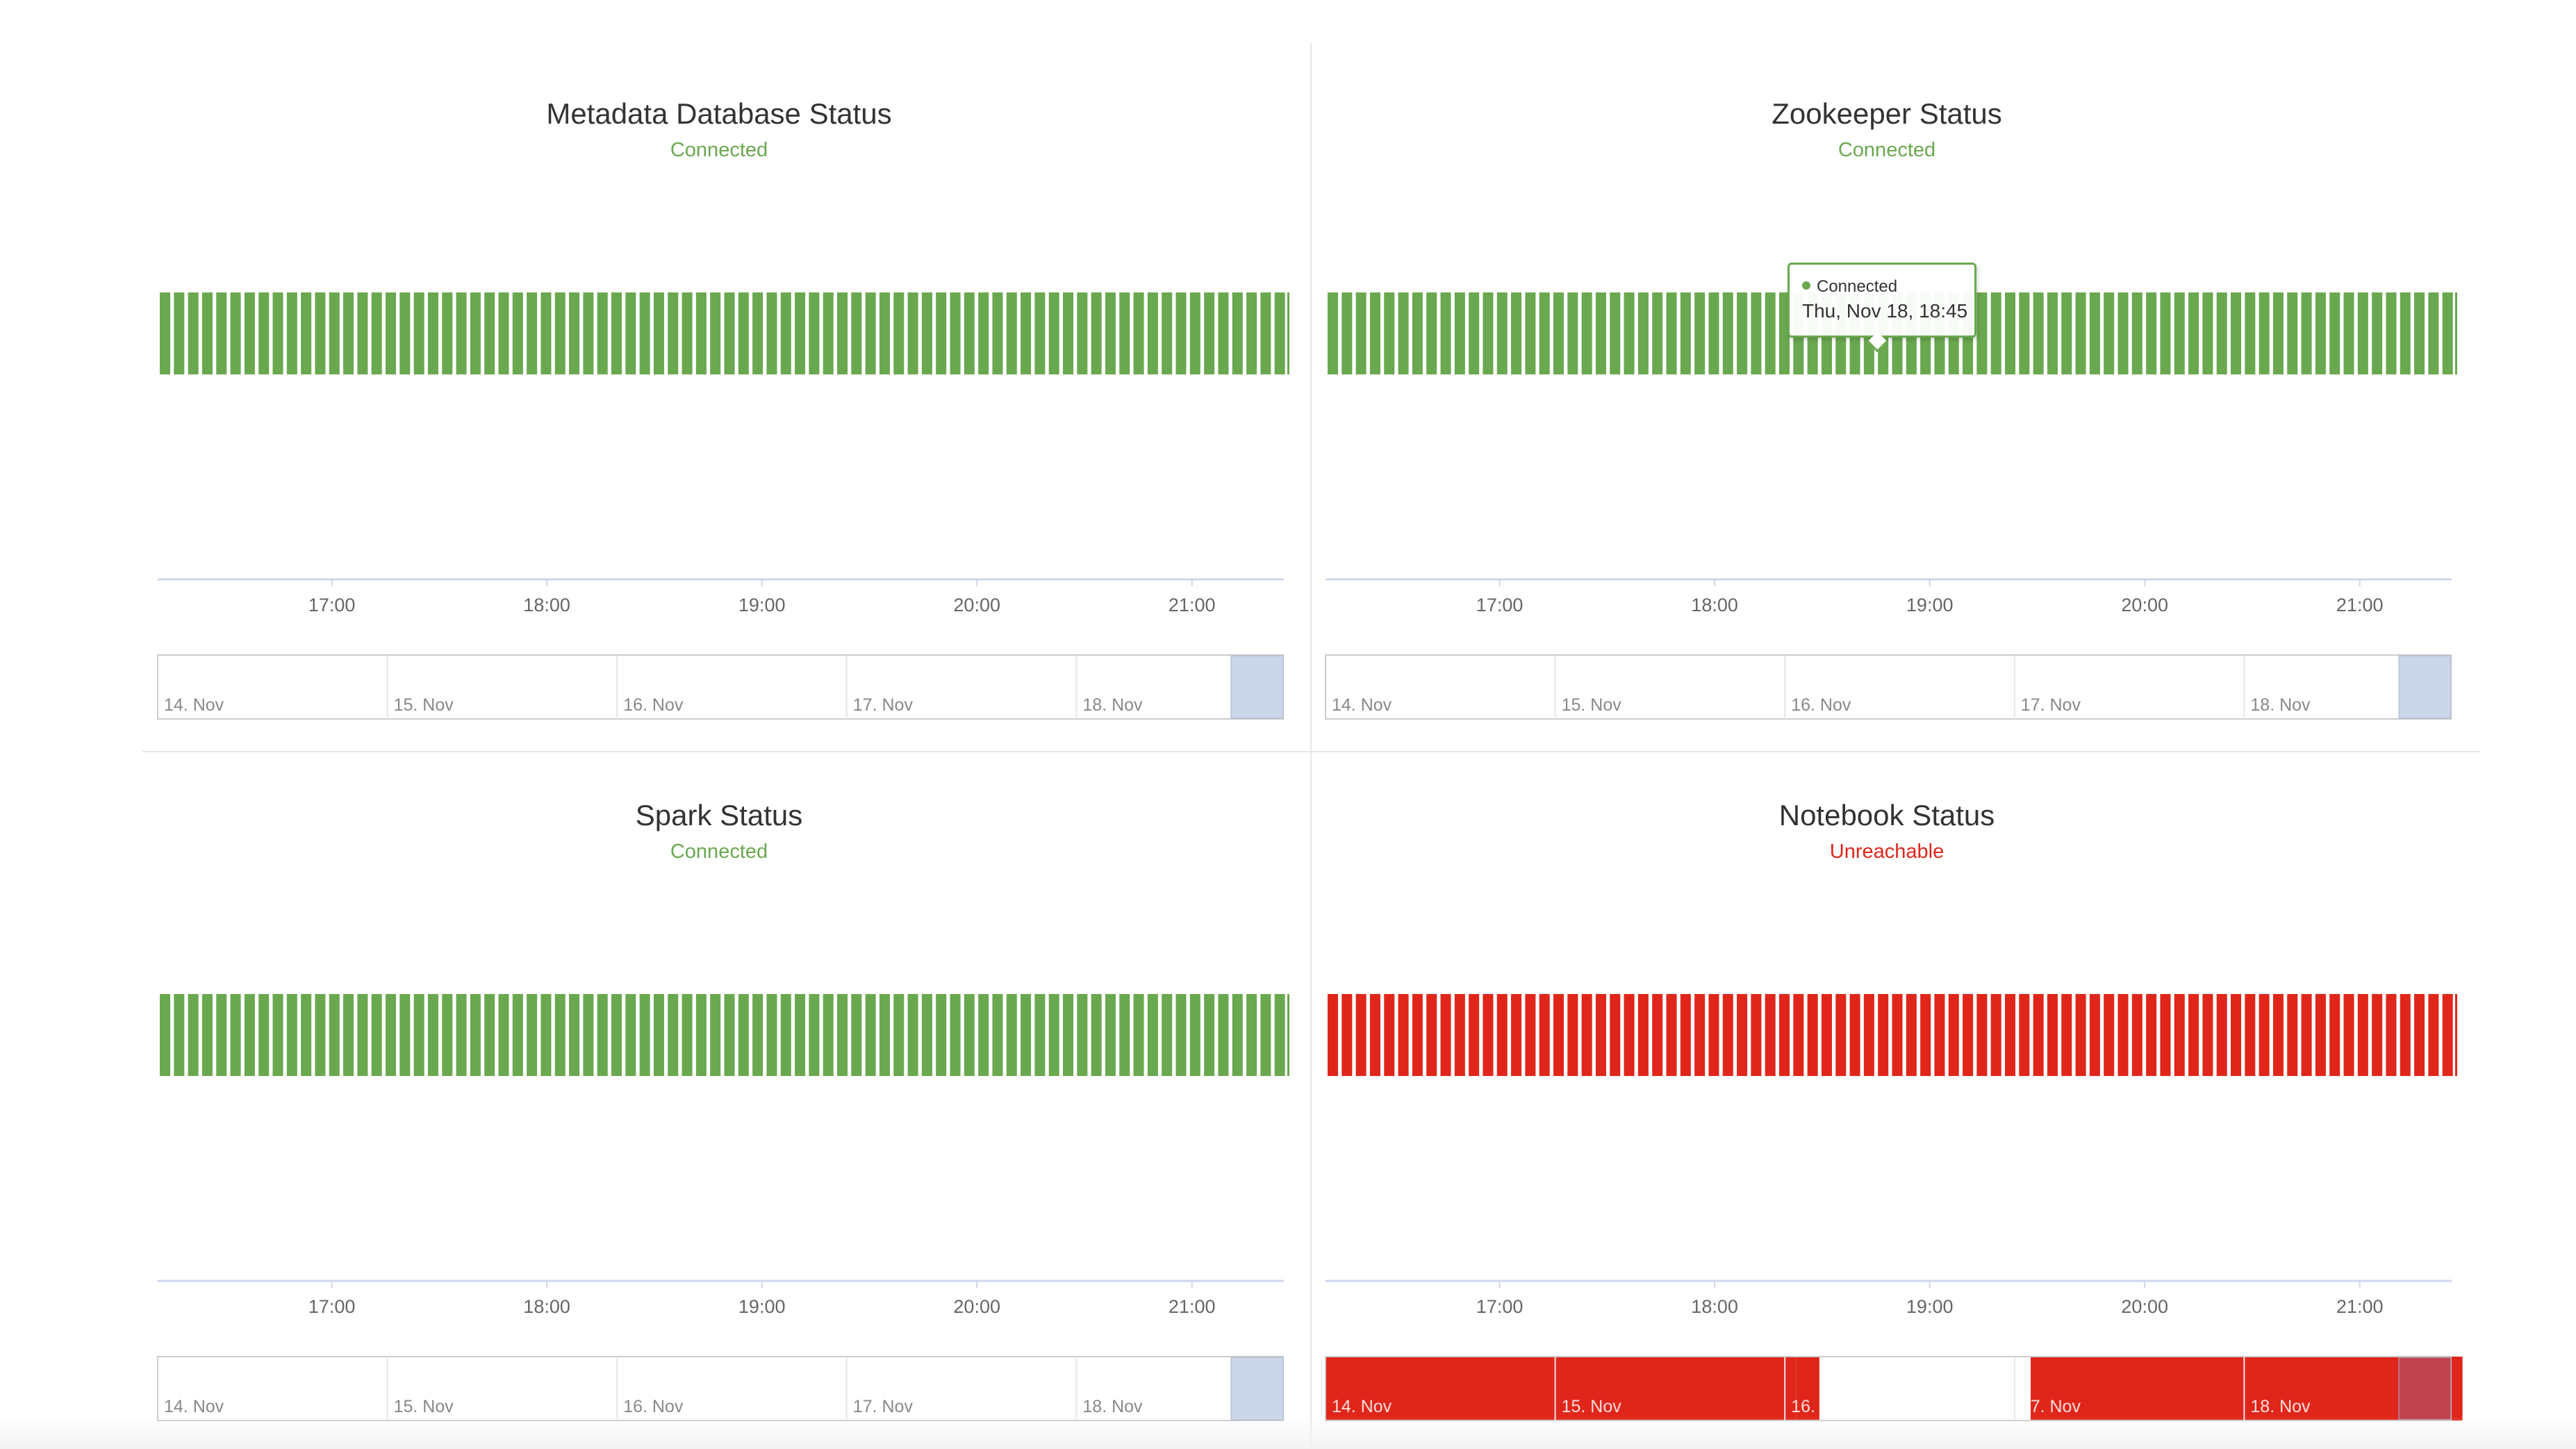  Describe the element at coordinates (1857, 286) in the screenshot. I see `tooltip-series-label: Connected` at that location.